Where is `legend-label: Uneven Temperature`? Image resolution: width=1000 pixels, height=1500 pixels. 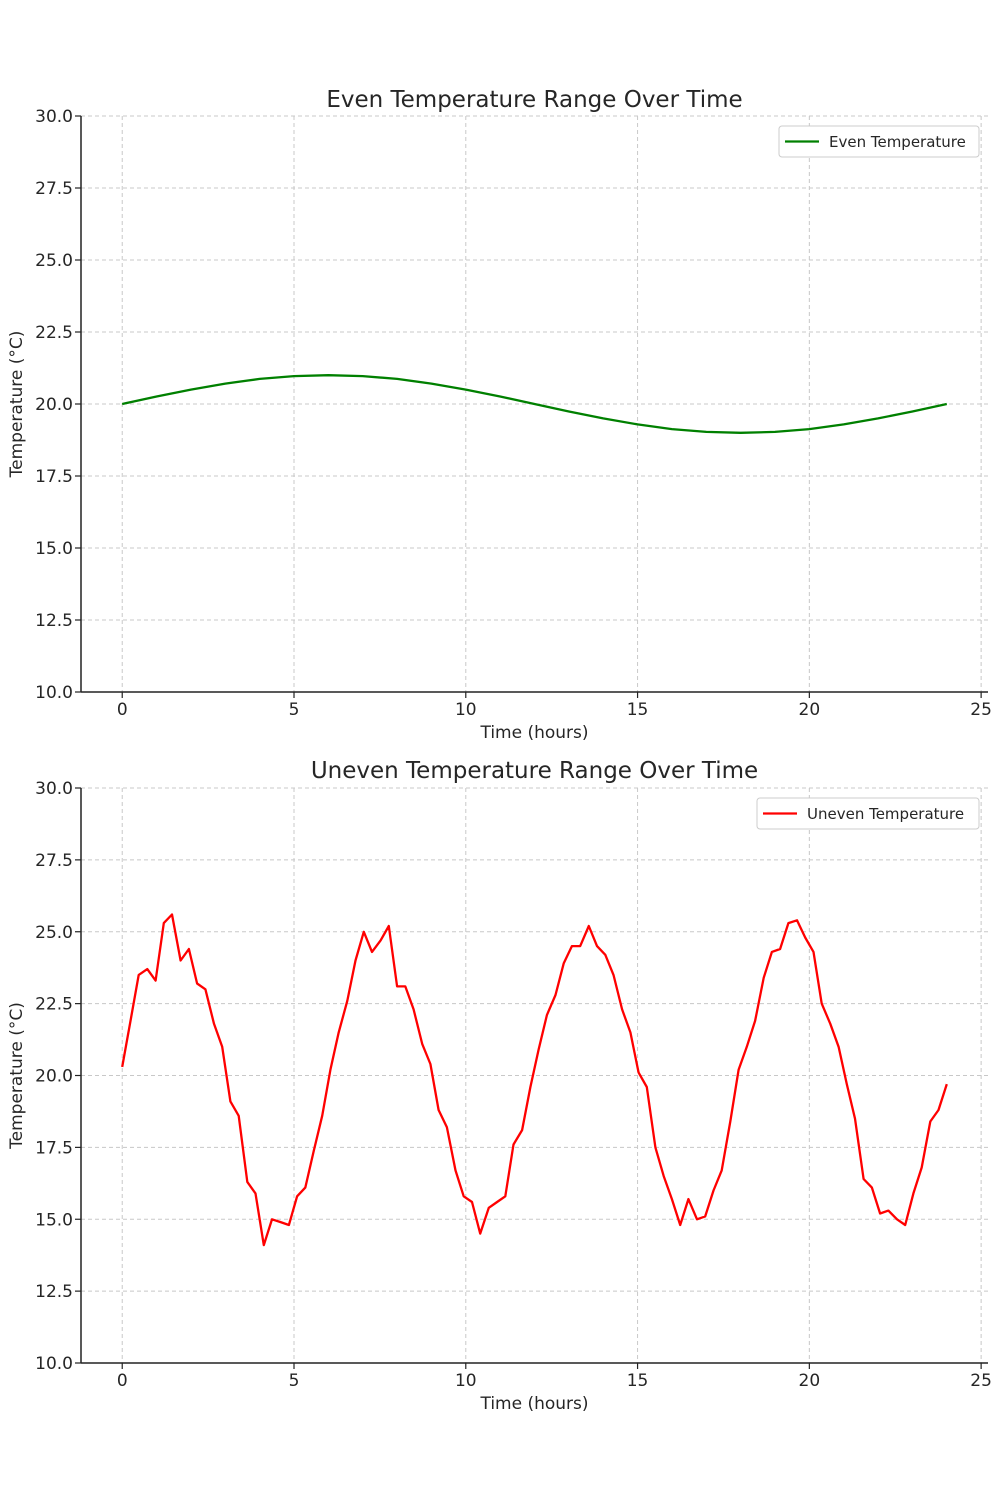 legend-label: Uneven Temperature is located at coordinates (885, 814).